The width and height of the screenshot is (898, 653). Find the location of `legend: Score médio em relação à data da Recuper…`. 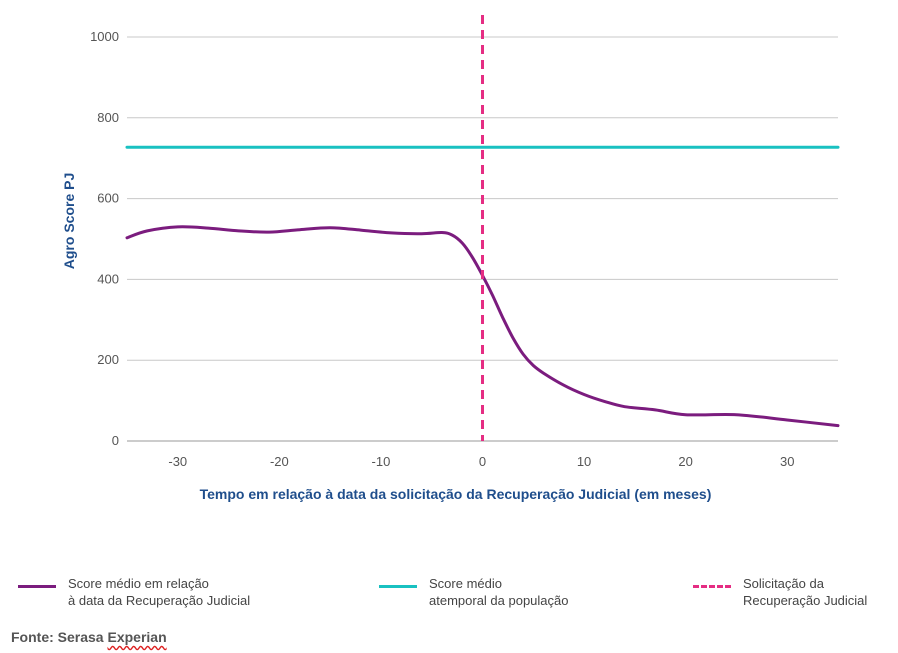

legend: Score médio em relação à data da Recuper… is located at coordinates (449, 595).